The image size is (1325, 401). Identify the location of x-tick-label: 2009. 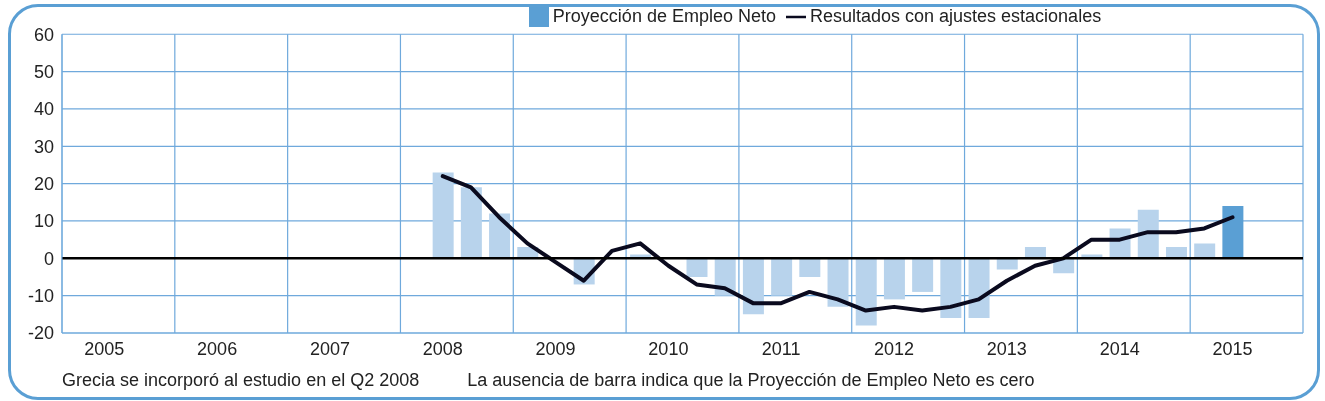
(555, 349).